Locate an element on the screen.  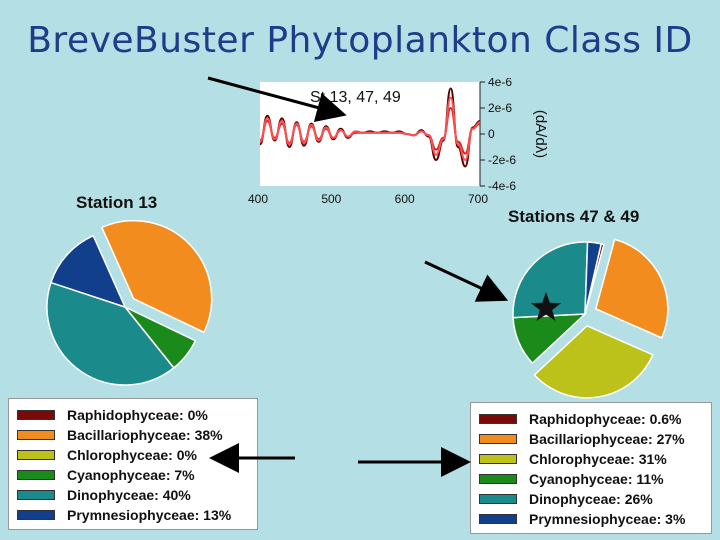
legend-label: Dinophyceae: 40% is located at coordinates (129, 495).